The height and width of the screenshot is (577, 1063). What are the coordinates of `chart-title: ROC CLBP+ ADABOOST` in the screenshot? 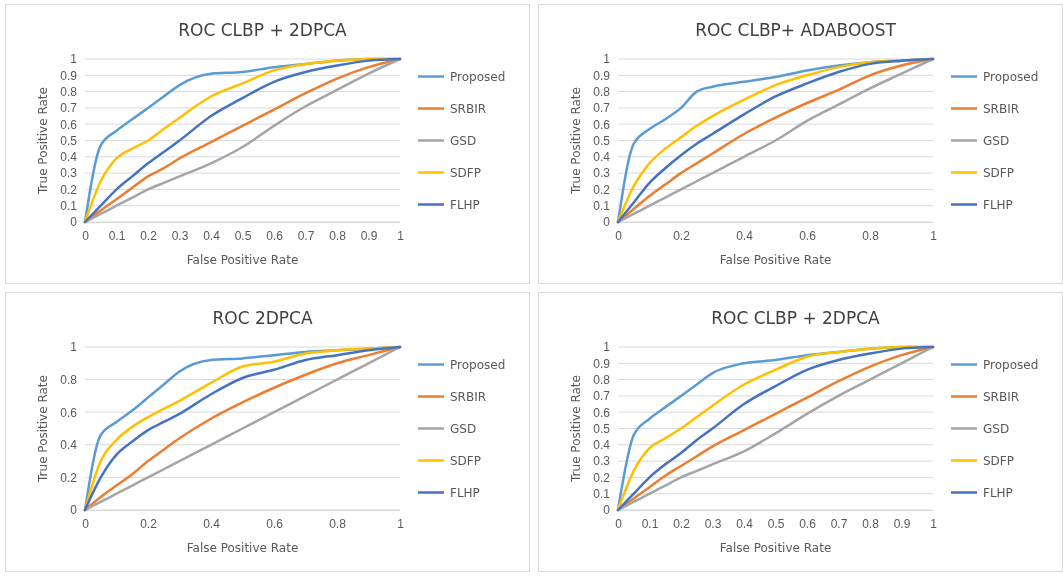 It's located at (796, 30).